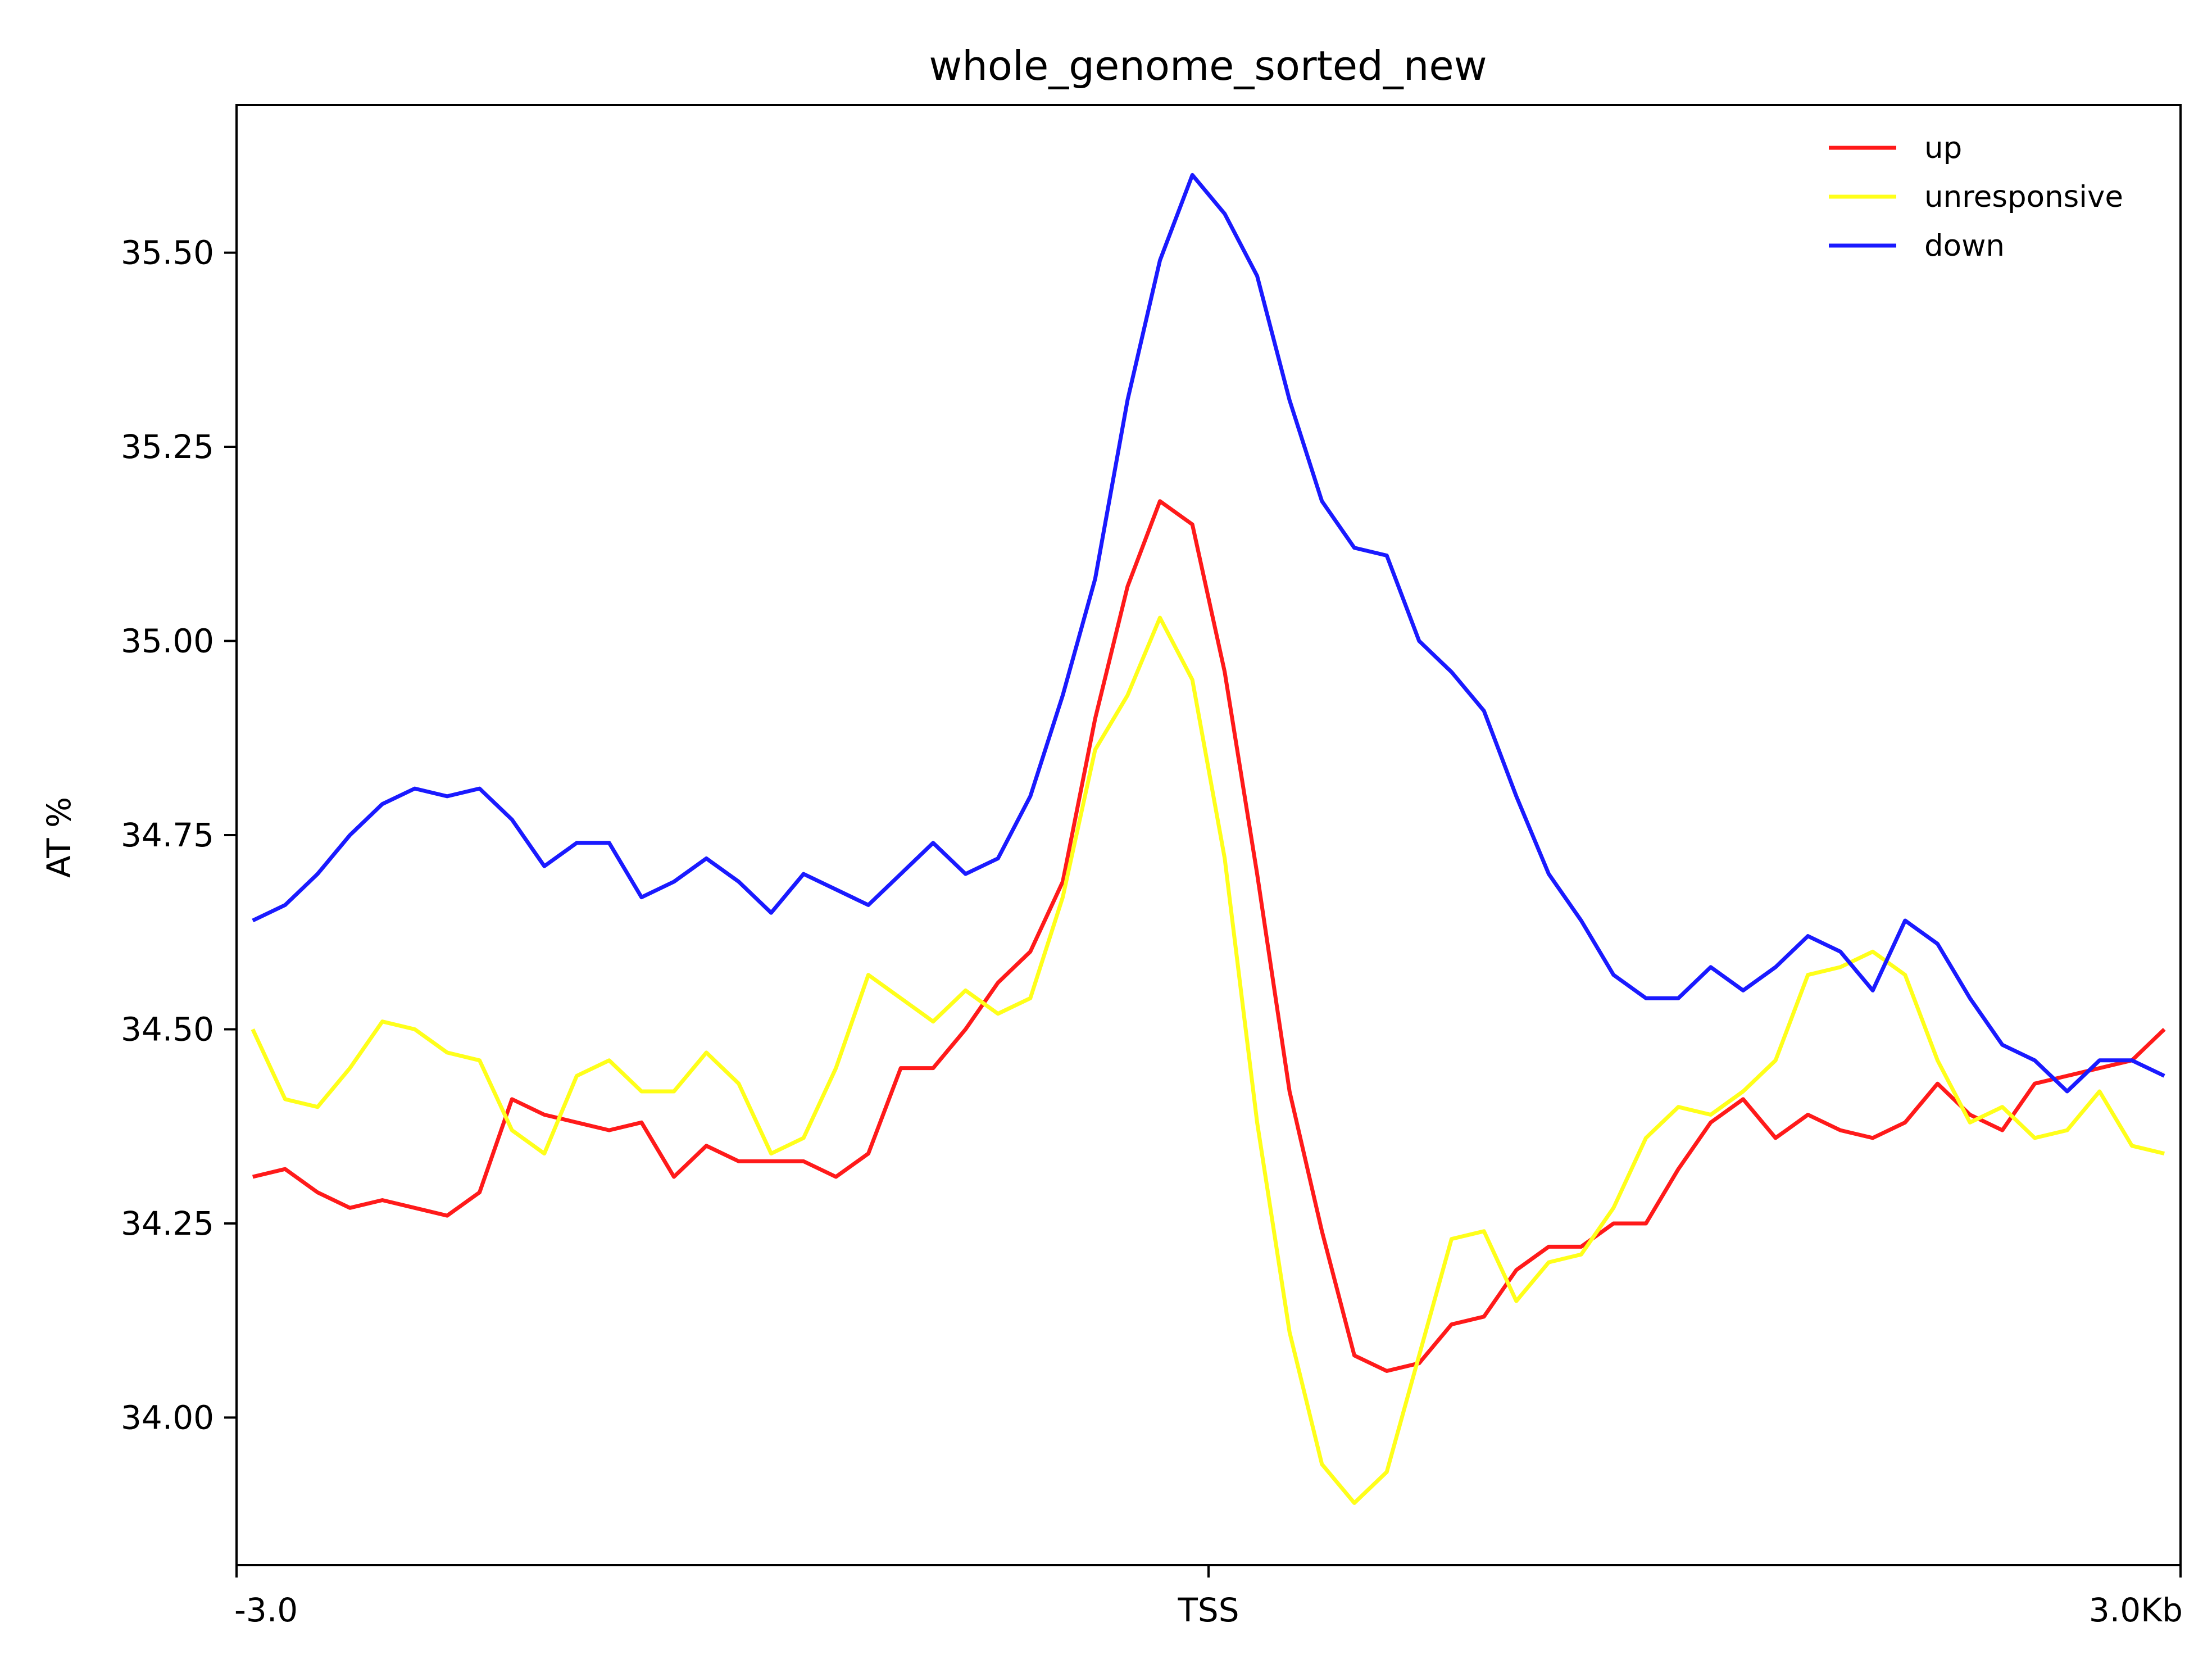  What do you see at coordinates (167, 1223) in the screenshot?
I see `y-tick-label: 34.25` at bounding box center [167, 1223].